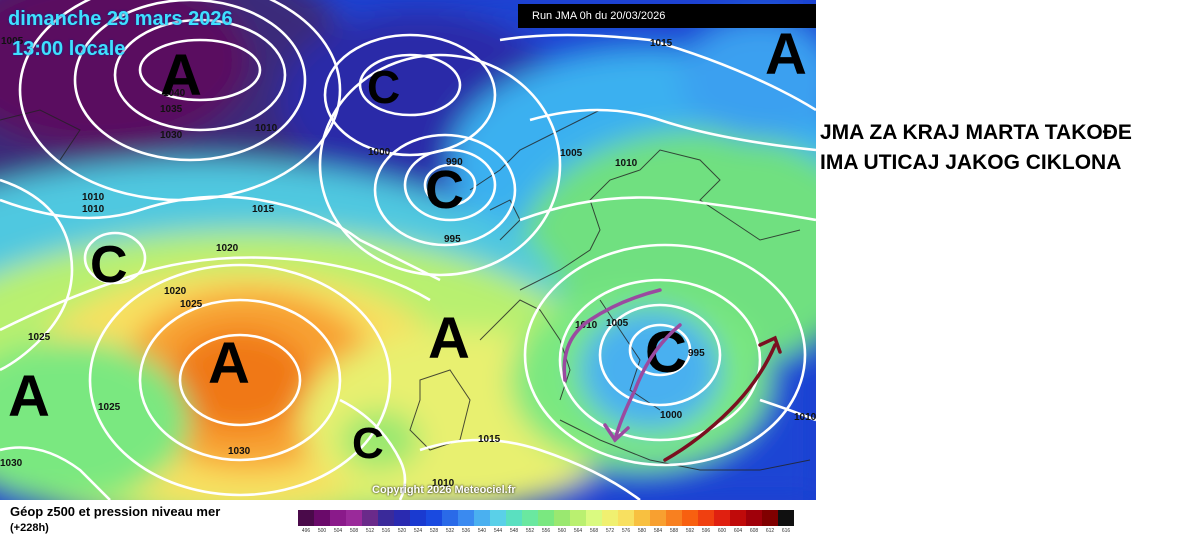  Describe the element at coordinates (482, 531) in the screenshot. I see `scale-label: 540` at that location.